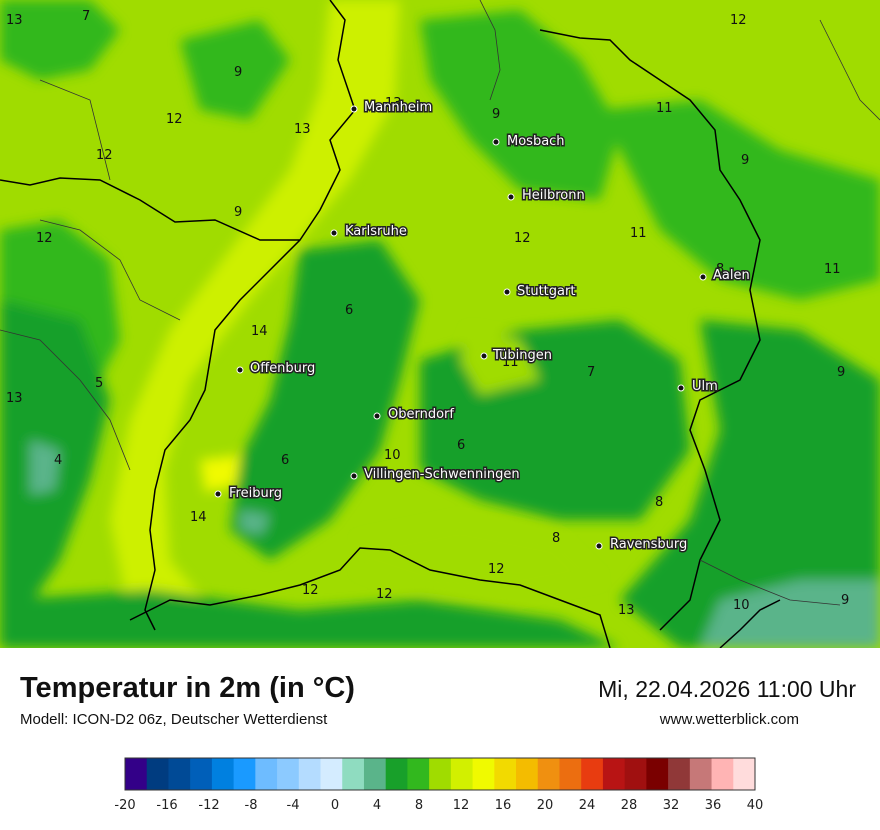 The height and width of the screenshot is (830, 880). Describe the element at coordinates (58, 460) in the screenshot. I see `isotherm-label: 4` at that location.